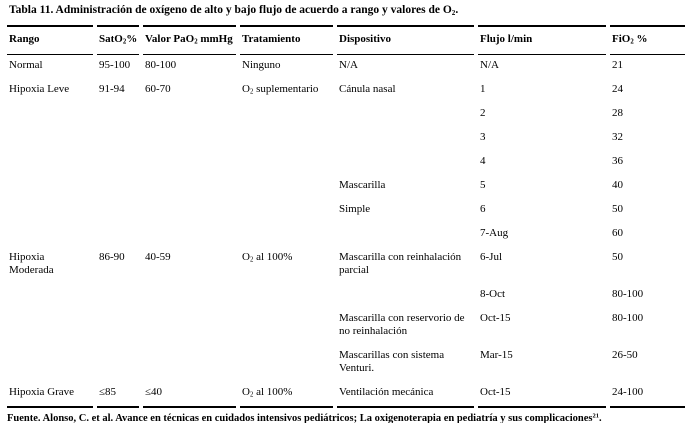 The image size is (693, 423). I want to click on cell-pao2: 80-100, so click(161, 65).